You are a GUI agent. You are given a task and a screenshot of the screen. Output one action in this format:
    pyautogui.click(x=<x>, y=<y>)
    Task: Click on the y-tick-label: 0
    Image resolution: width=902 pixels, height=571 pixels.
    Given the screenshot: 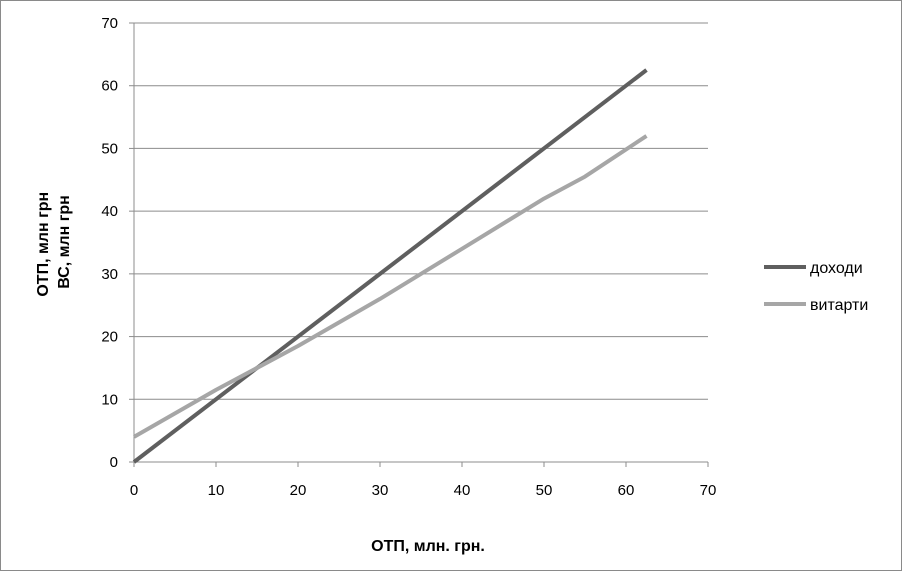 What is the action you would take?
    pyautogui.click(x=114, y=462)
    